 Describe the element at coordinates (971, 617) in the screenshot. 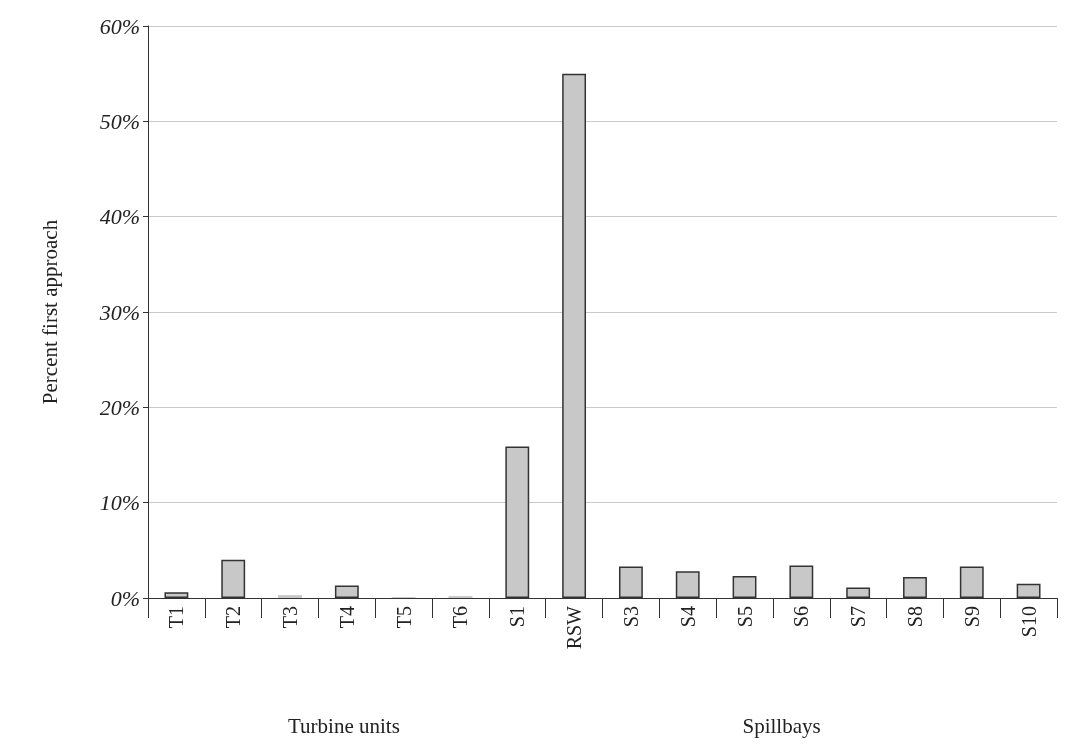

I see `x-tick-label: S9` at that location.